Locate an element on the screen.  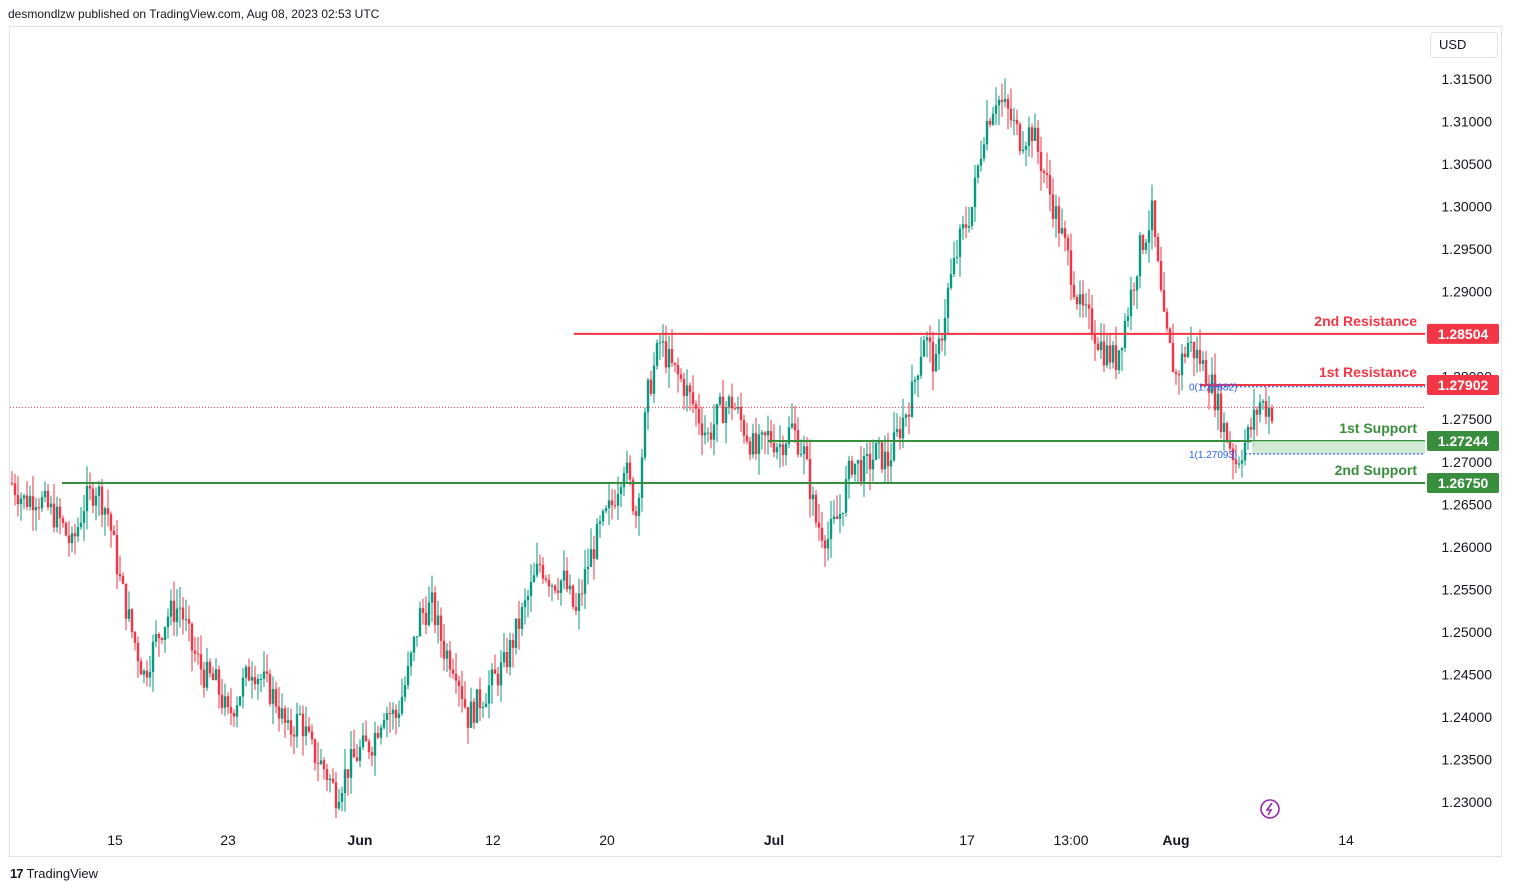
time-tick: Jun is located at coordinates (360, 840).